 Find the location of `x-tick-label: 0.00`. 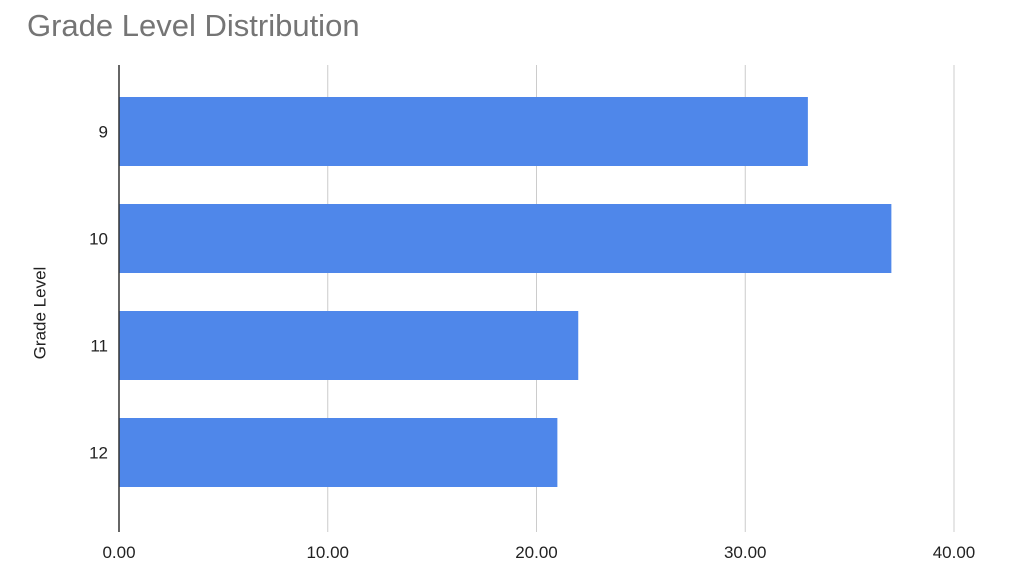

x-tick-label: 0.00 is located at coordinates (118, 552).